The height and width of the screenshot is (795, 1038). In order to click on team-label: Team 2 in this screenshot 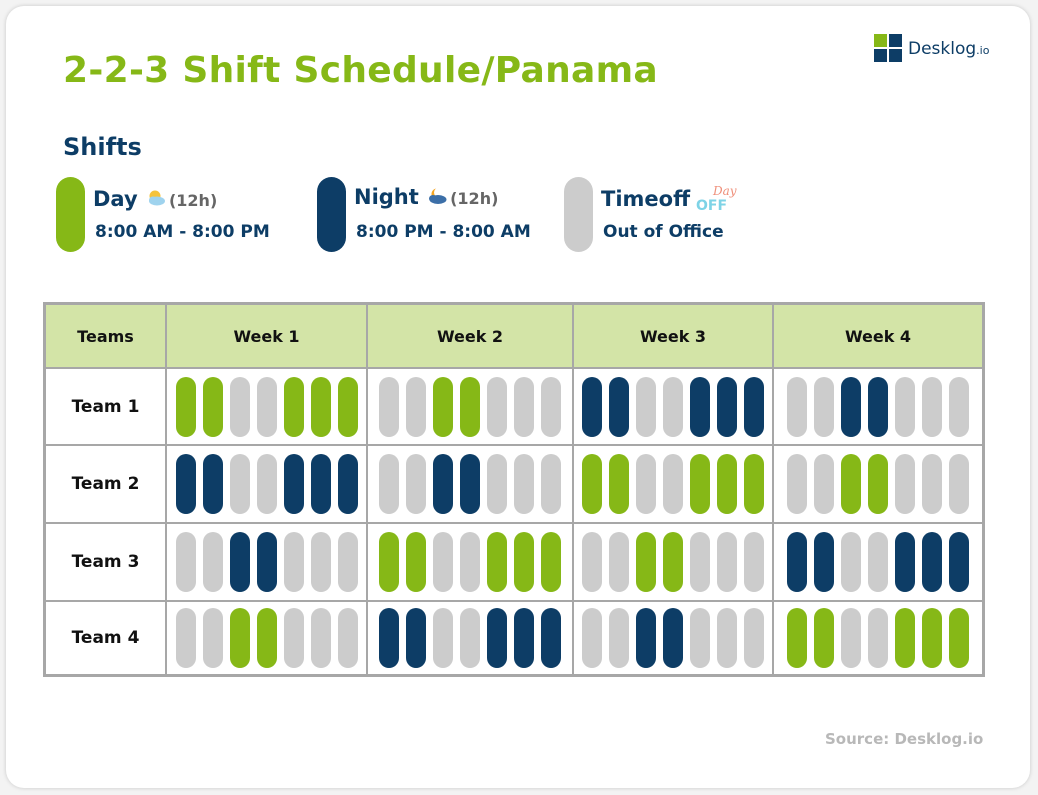, I will do `click(105, 484)`.